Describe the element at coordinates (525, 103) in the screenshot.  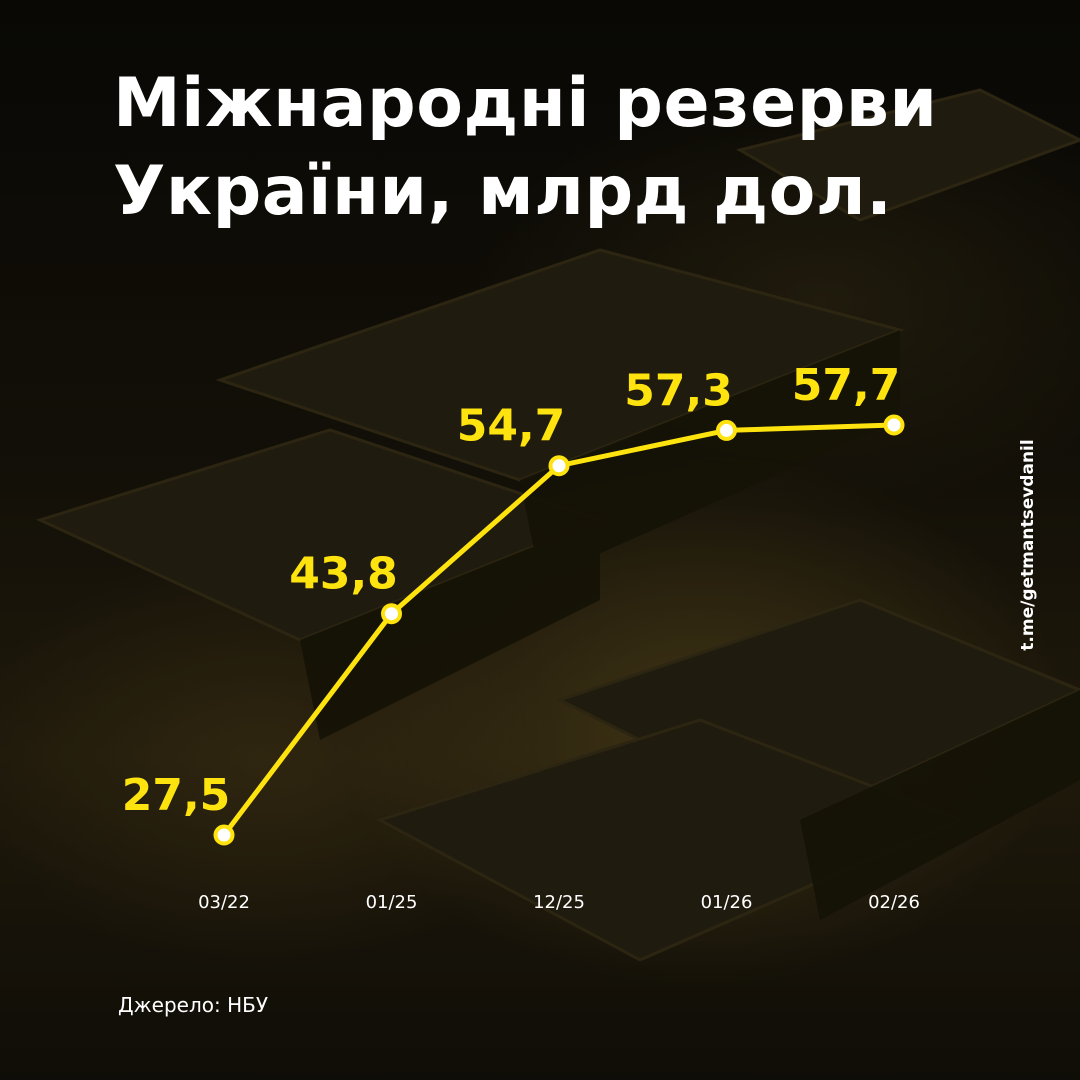
I see `title-line-1: Міжнародні резерви` at that location.